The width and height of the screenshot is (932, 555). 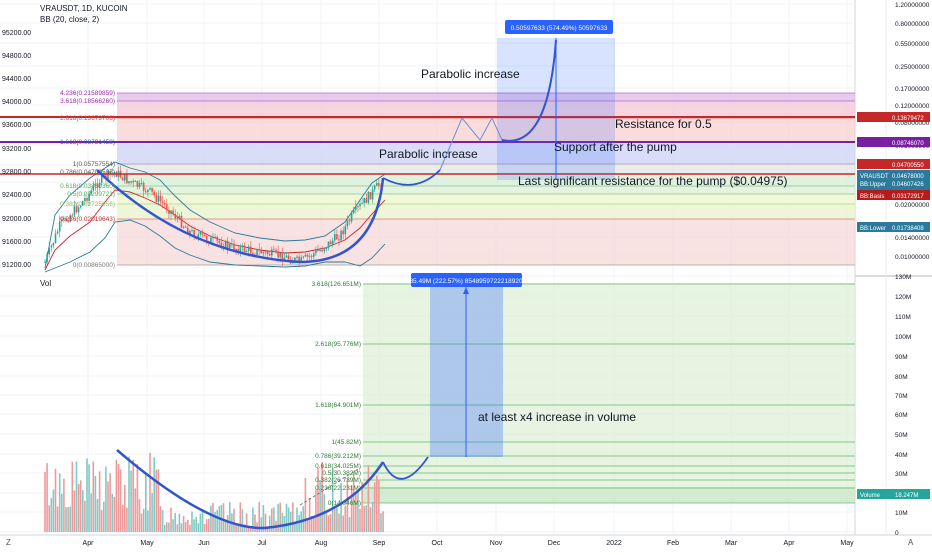 I want to click on price-tag-label: 0.01738408, so click(x=908, y=229).